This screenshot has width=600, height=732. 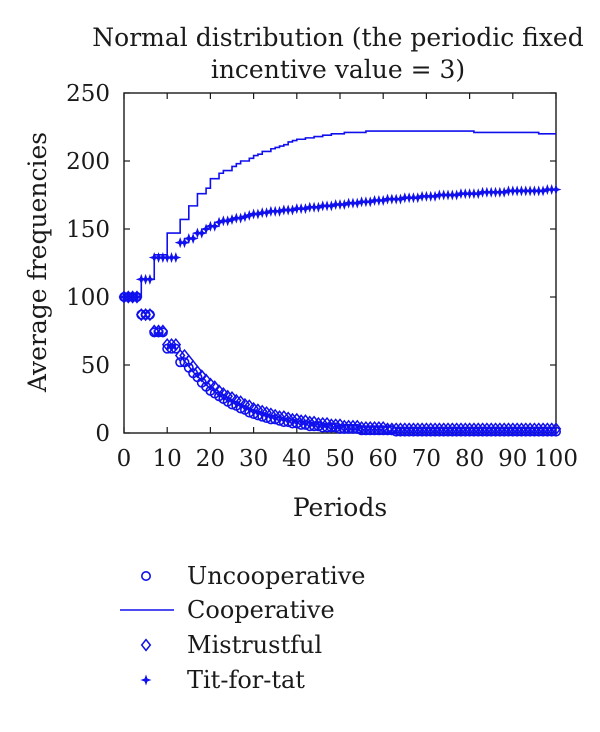 What do you see at coordinates (512, 459) in the screenshot?
I see `x-tick-label: 90` at bounding box center [512, 459].